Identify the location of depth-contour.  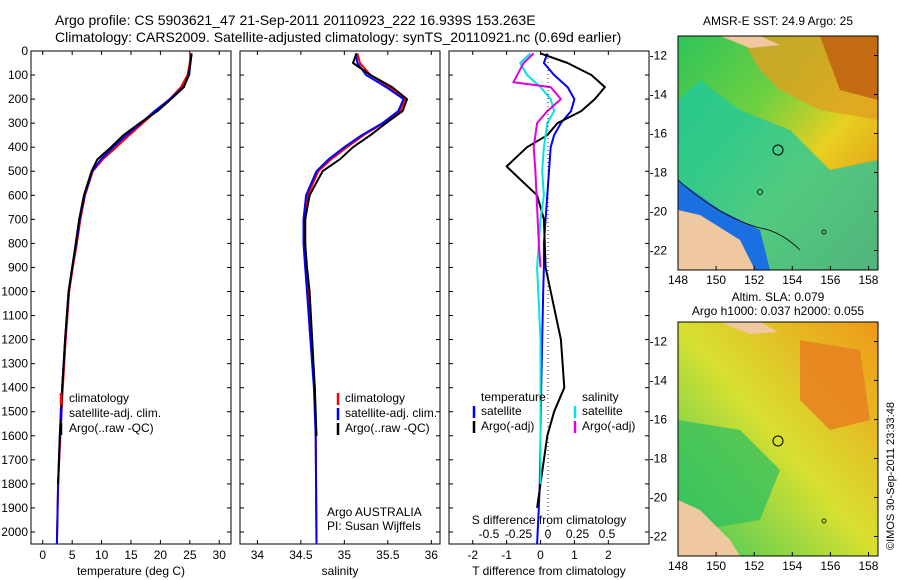
(739, 215).